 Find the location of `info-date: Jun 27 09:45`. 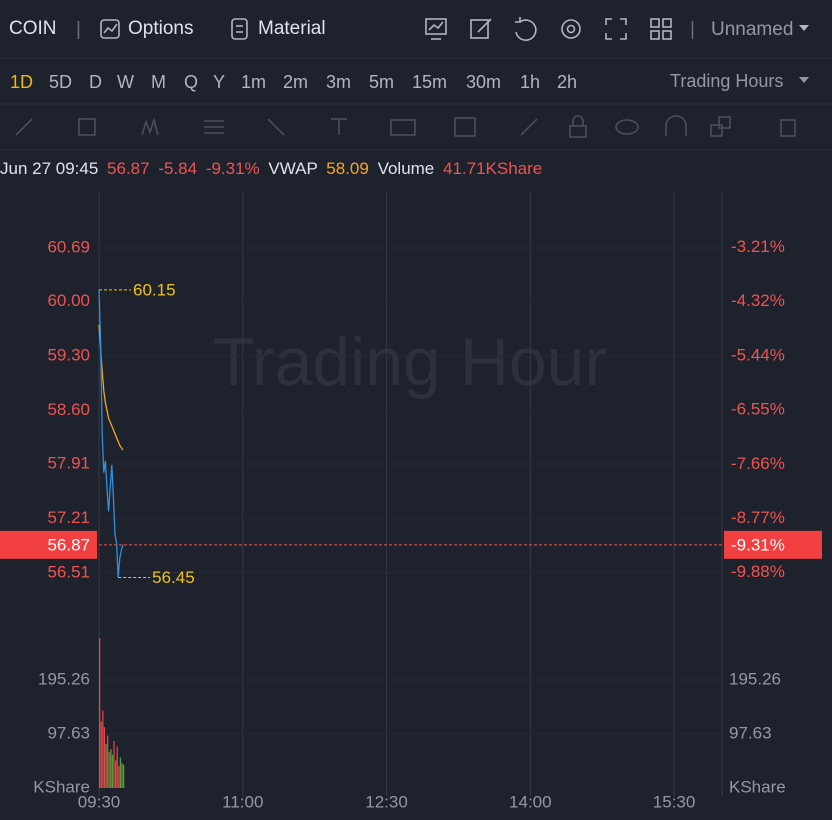

info-date: Jun 27 09:45 is located at coordinates (49, 168).